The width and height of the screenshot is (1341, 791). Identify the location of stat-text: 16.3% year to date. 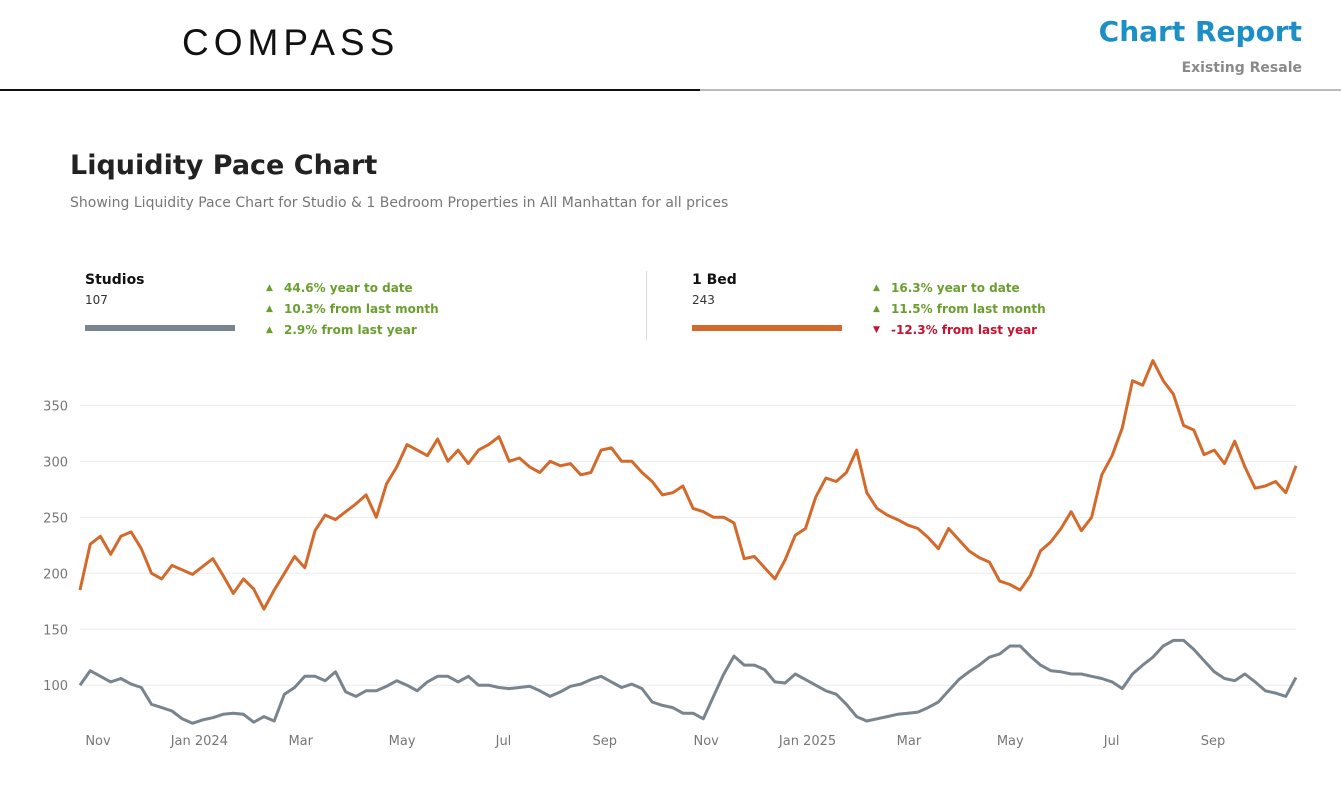
(955, 287).